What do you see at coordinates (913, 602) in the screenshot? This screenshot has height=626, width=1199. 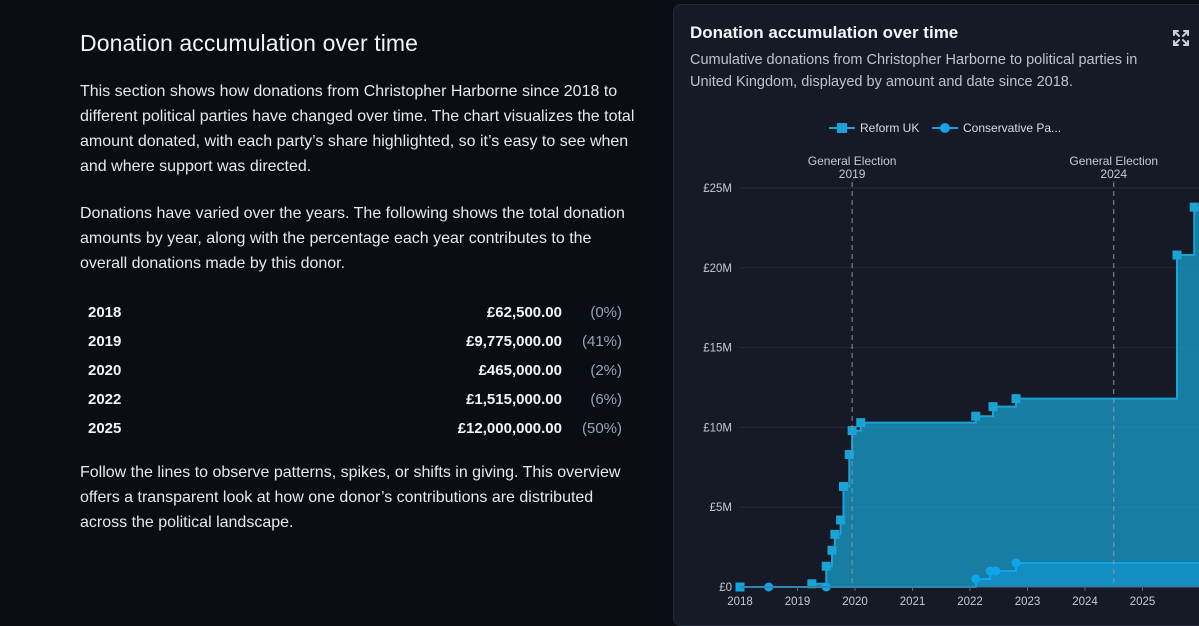 I see `x-tick-label: 2021` at bounding box center [913, 602].